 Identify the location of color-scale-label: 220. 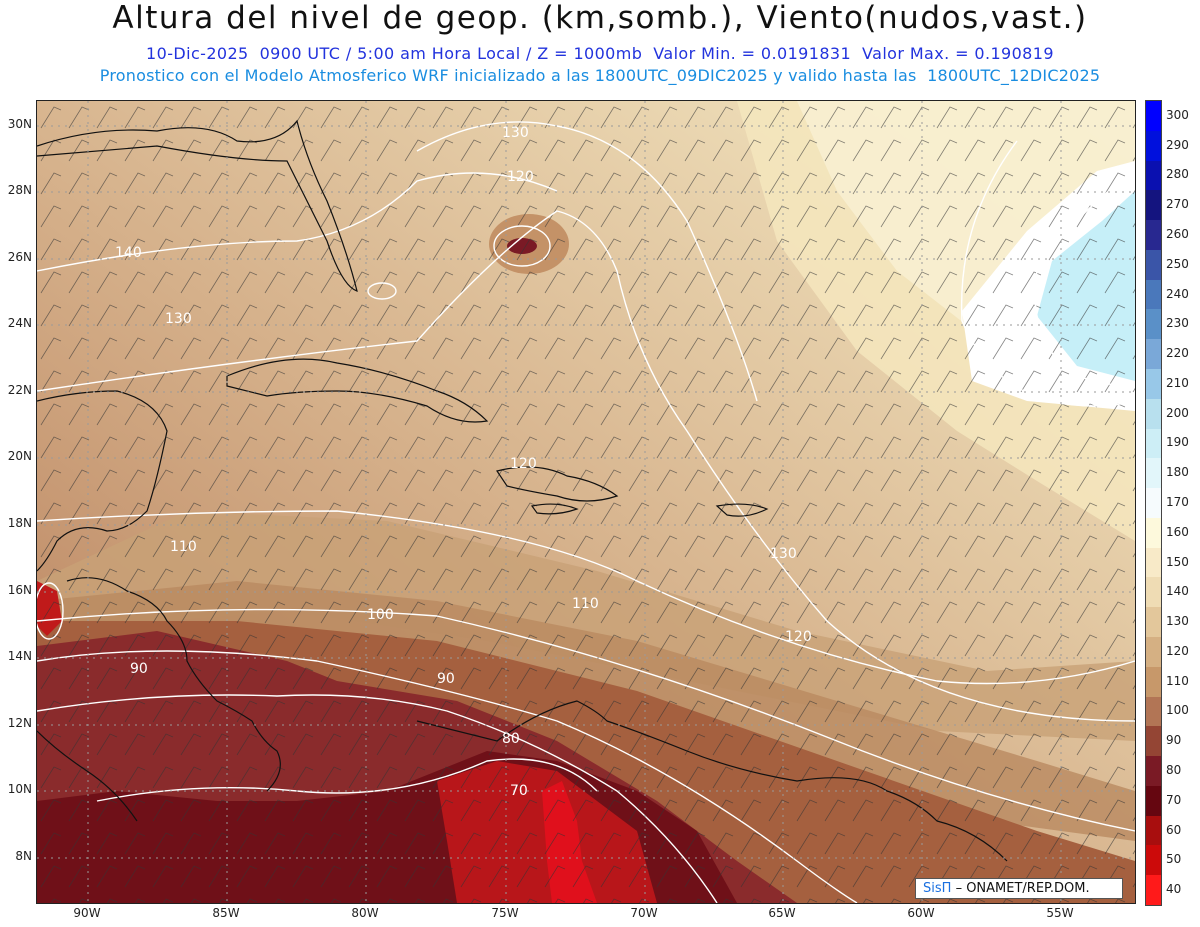
(1177, 353).